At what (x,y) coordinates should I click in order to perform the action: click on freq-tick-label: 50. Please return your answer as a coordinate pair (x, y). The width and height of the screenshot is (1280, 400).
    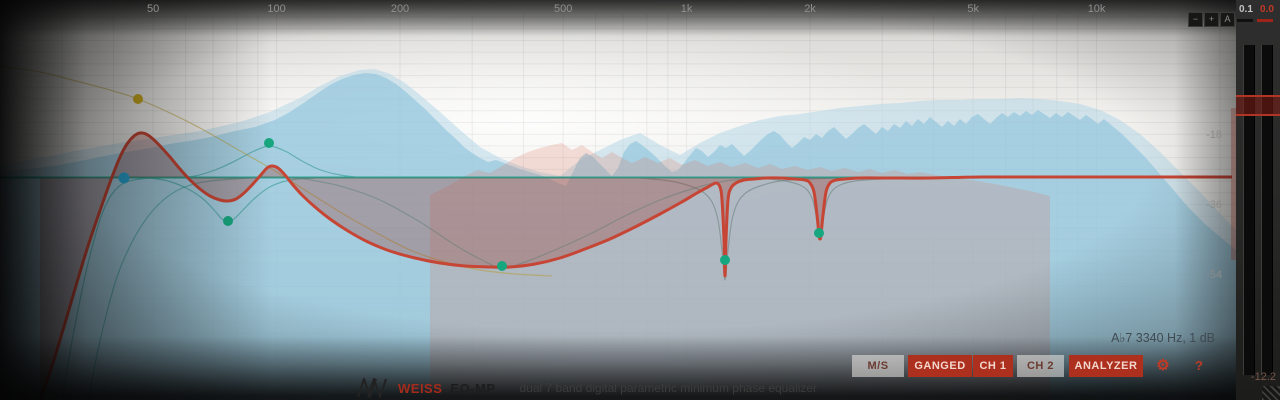
    Looking at the image, I should click on (153, 9).